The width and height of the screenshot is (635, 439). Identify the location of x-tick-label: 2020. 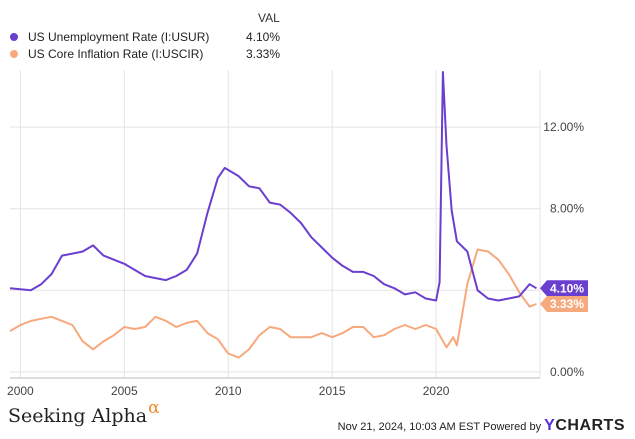
(436, 391).